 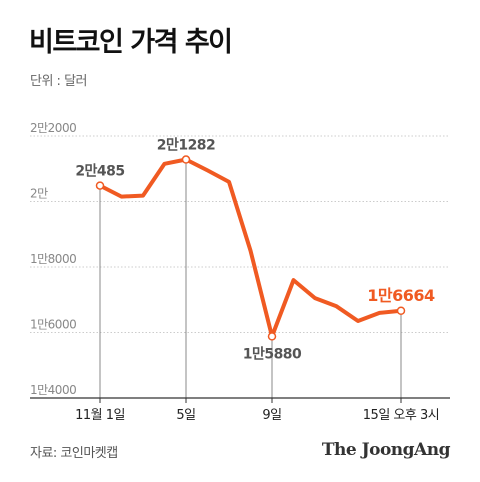 I want to click on y-tick-label: 1만4000, so click(x=53, y=390).